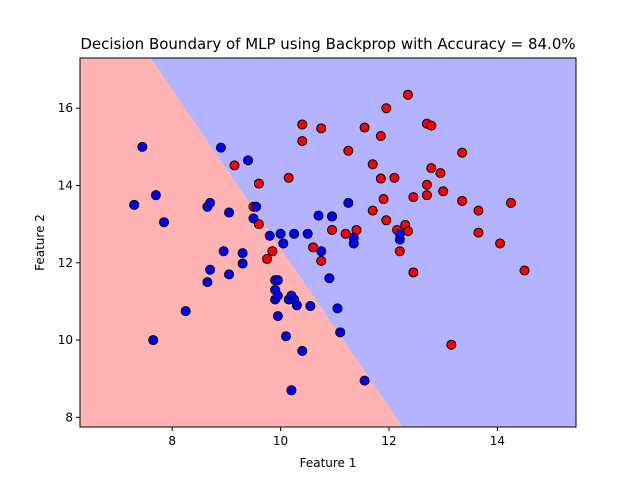 The image size is (640, 484). What do you see at coordinates (69, 417) in the screenshot?
I see `y-tick-label-8: 8` at bounding box center [69, 417].